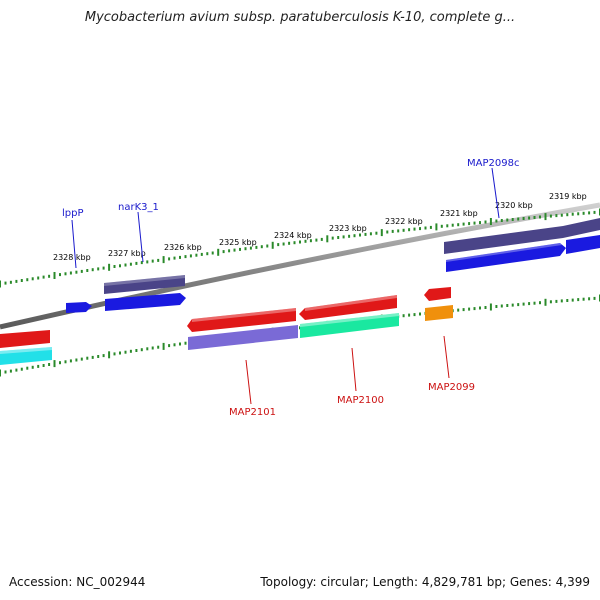 Image resolution: width=600 pixels, height=600 pixels. I want to click on gene-feature-next-cds, so click(583, 244).